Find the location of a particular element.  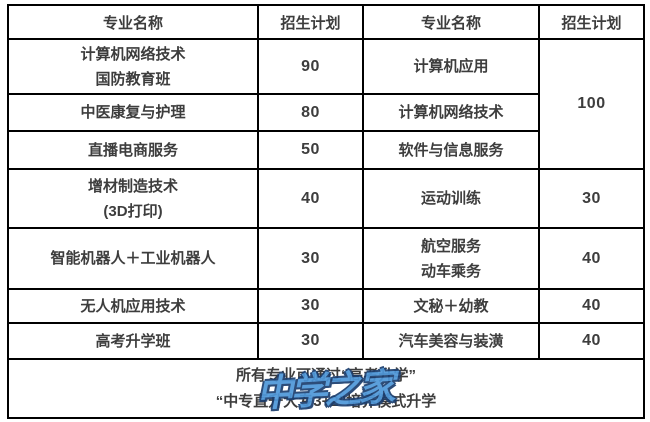

major-line: 国防教育班 is located at coordinates (133, 79).